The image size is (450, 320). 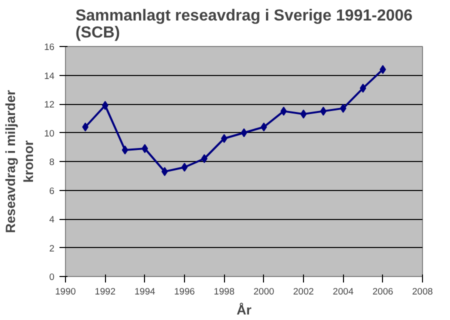 What do you see at coordinates (49, 75) in the screenshot?
I see `y-tick-label: 14` at bounding box center [49, 75].